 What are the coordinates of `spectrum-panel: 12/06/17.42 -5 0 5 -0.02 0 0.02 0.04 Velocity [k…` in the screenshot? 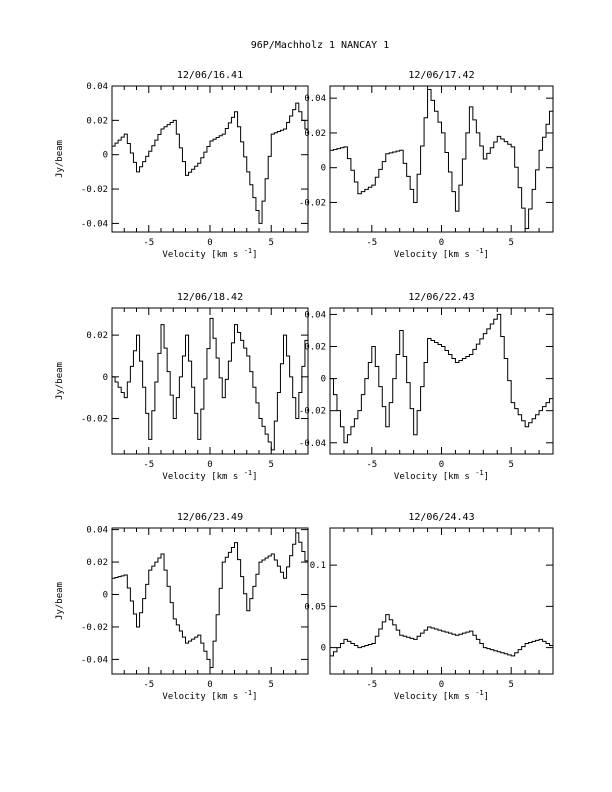 It's located at (426, 165).